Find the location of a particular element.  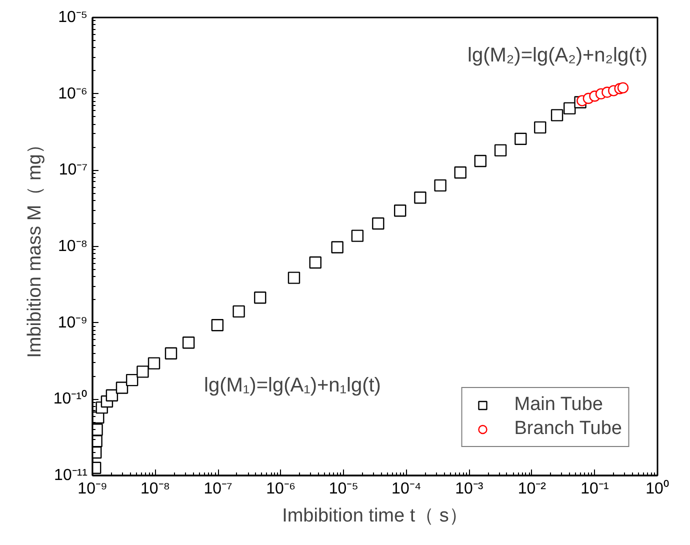

y-axis-title: Imbibition mass M（ mg） is located at coordinates (35, 246).